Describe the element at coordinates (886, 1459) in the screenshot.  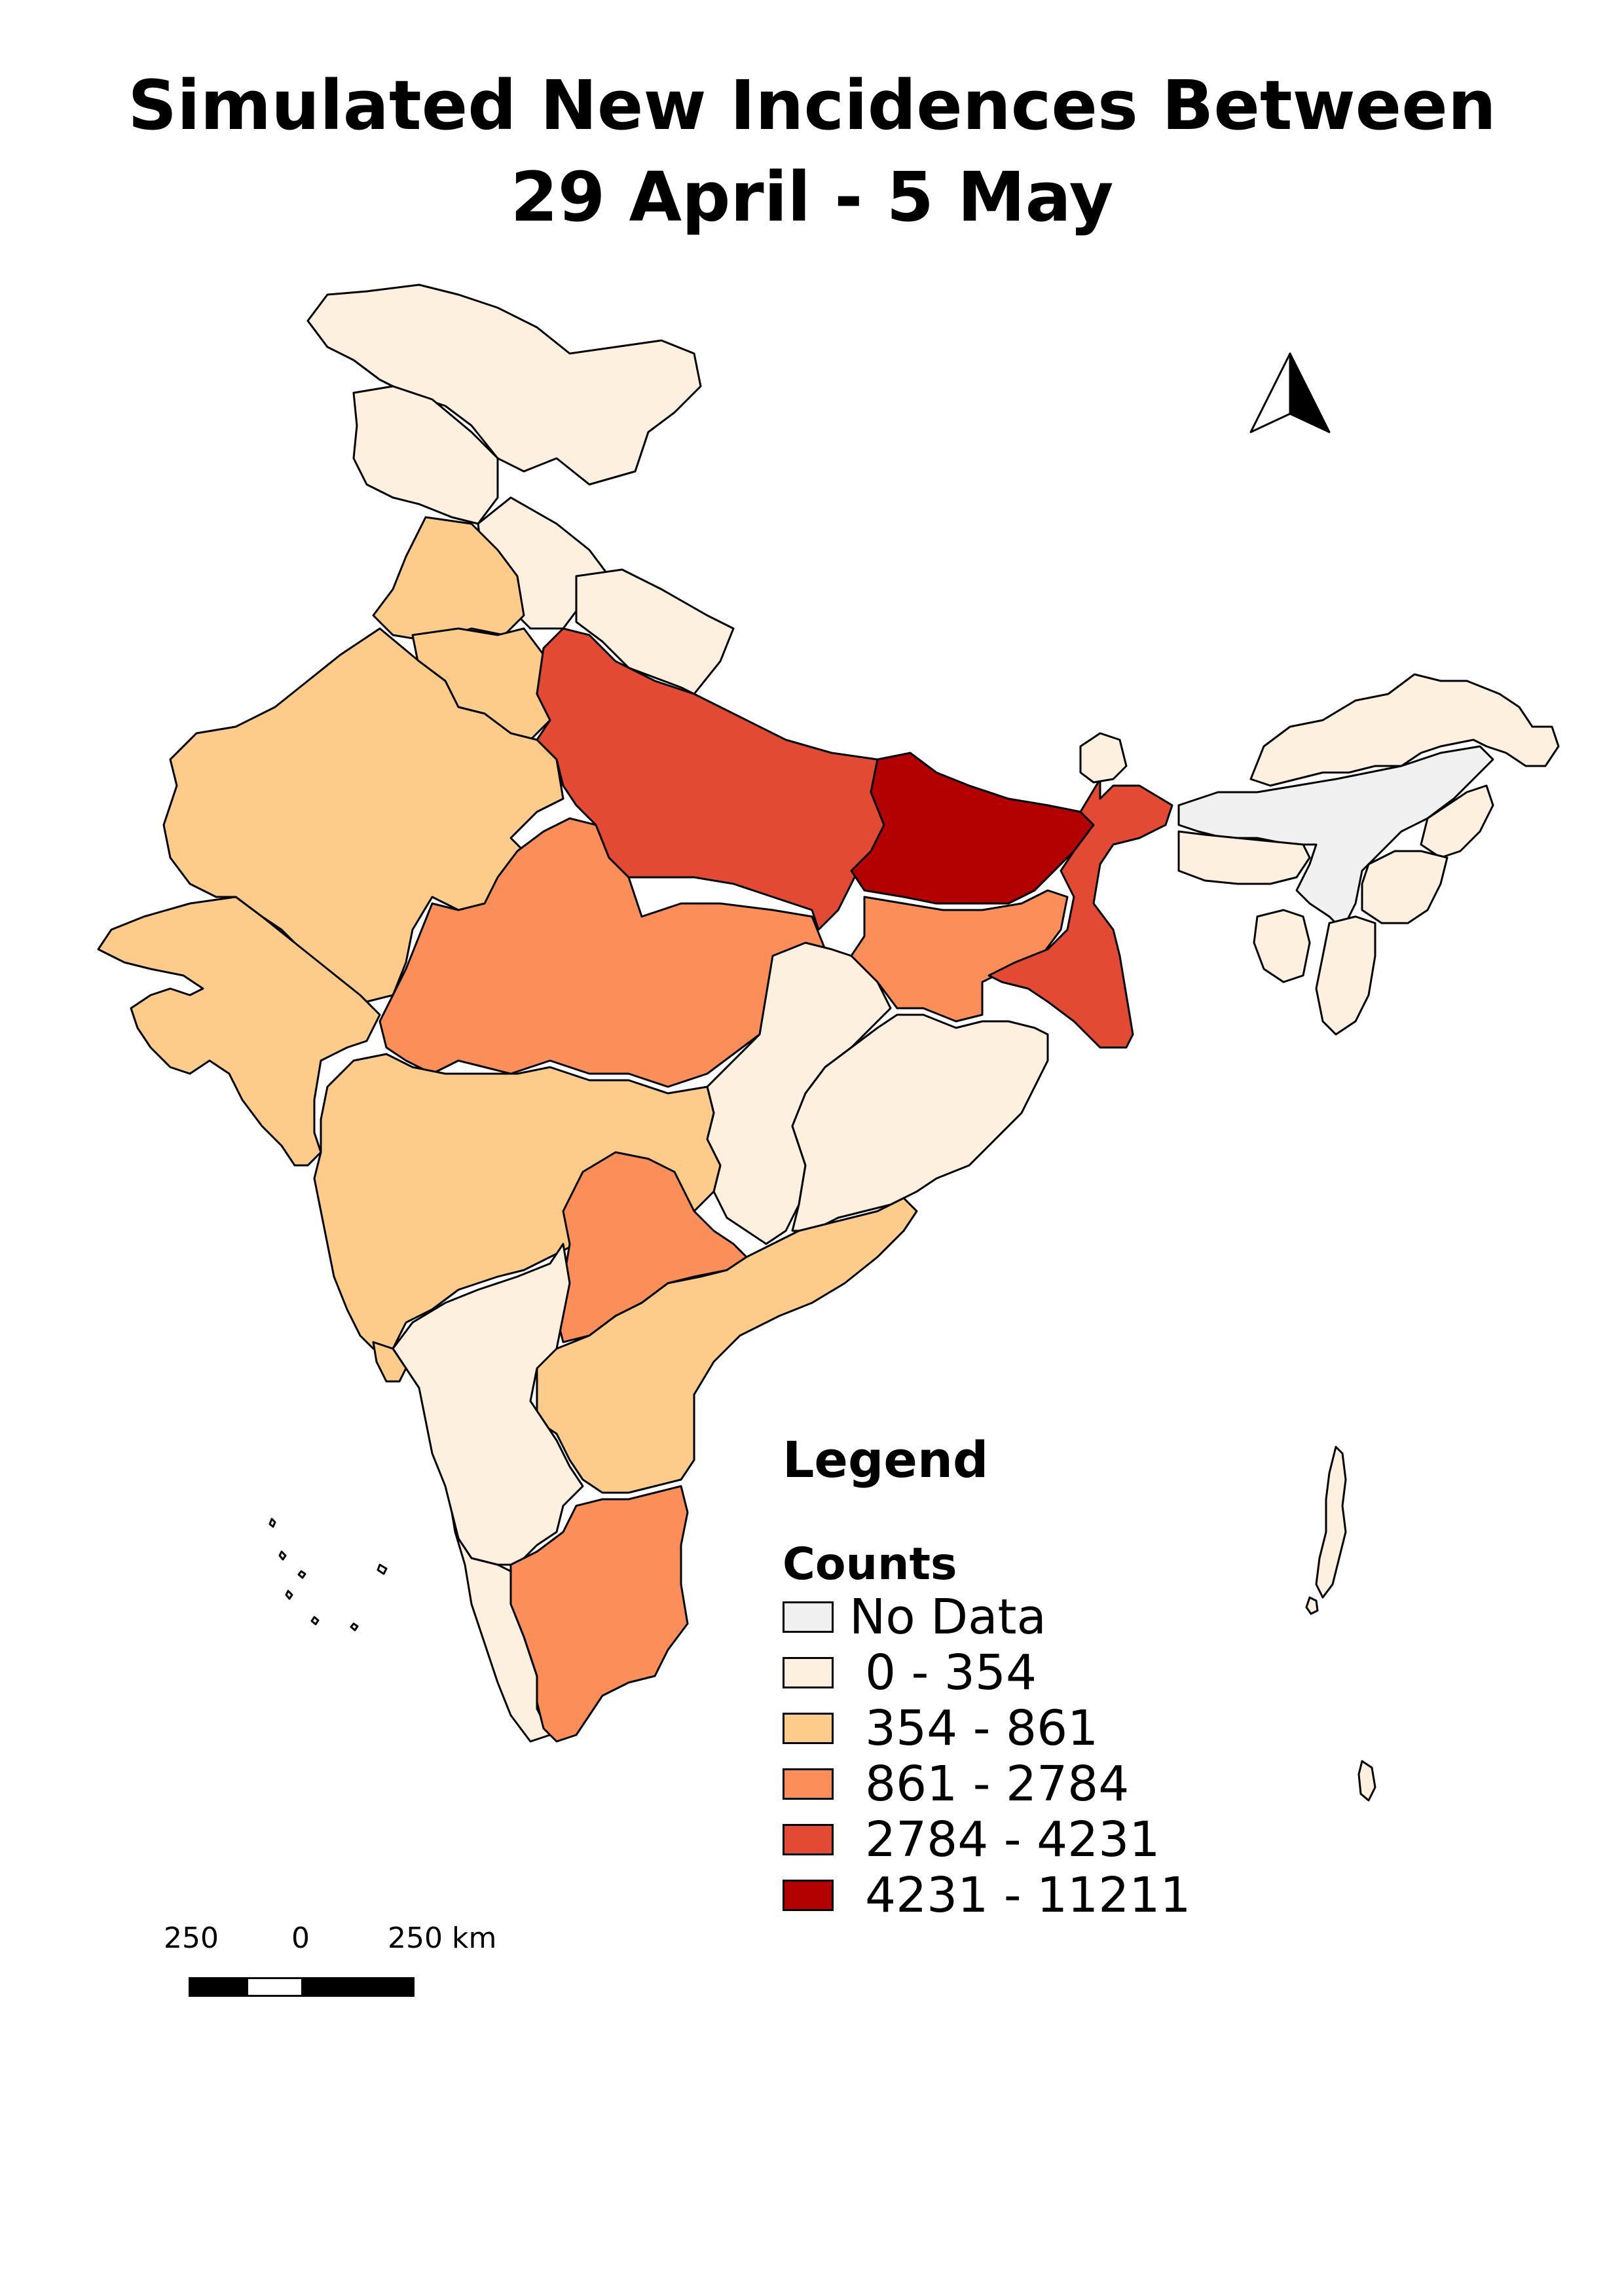
I see `legend-title: Legend` at that location.